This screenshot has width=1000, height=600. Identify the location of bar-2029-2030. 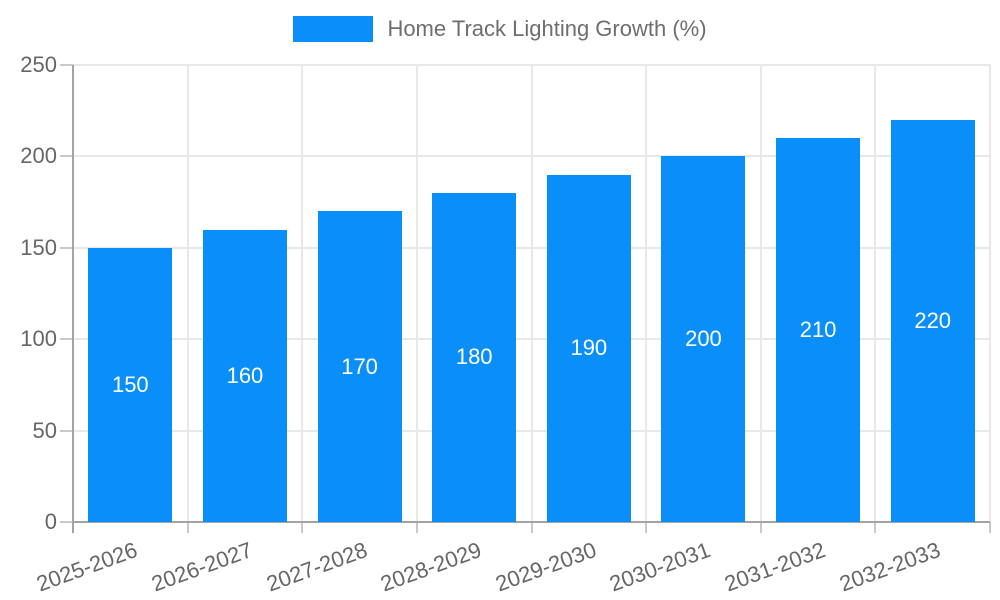
(588, 348).